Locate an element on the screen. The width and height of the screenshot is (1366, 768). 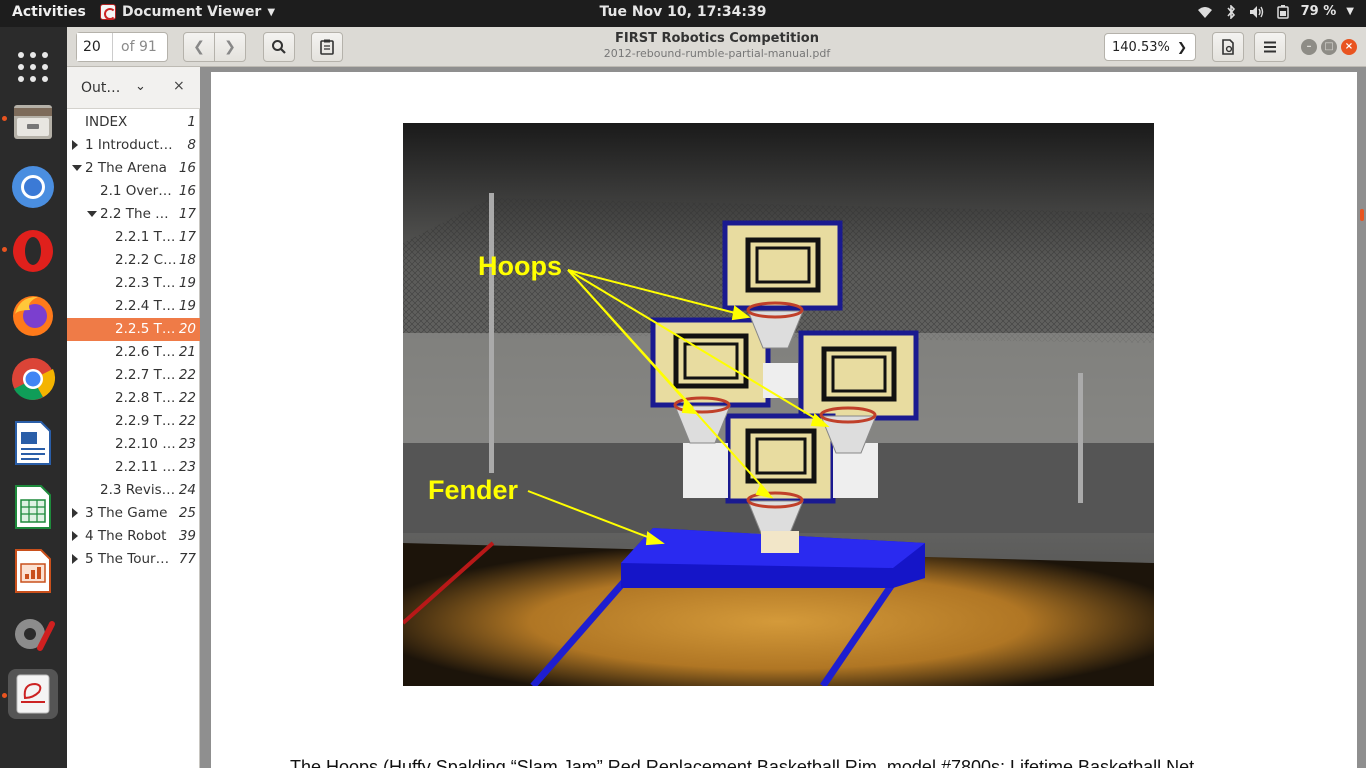
outline-item-page: 19 is located at coordinates (187, 283).